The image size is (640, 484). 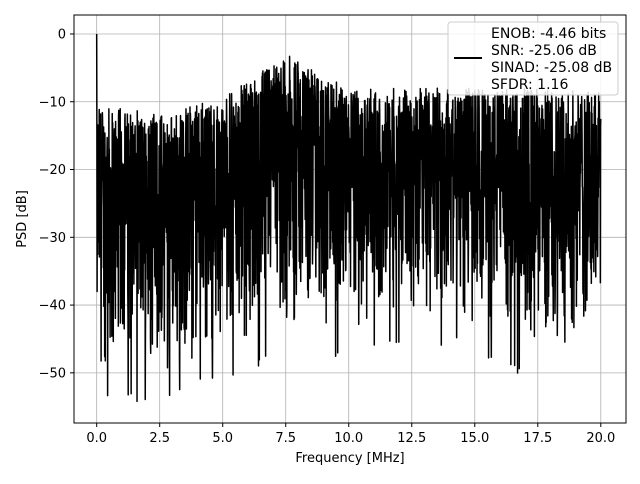 I want to click on x-tick-label: 2.5, so click(x=159, y=438).